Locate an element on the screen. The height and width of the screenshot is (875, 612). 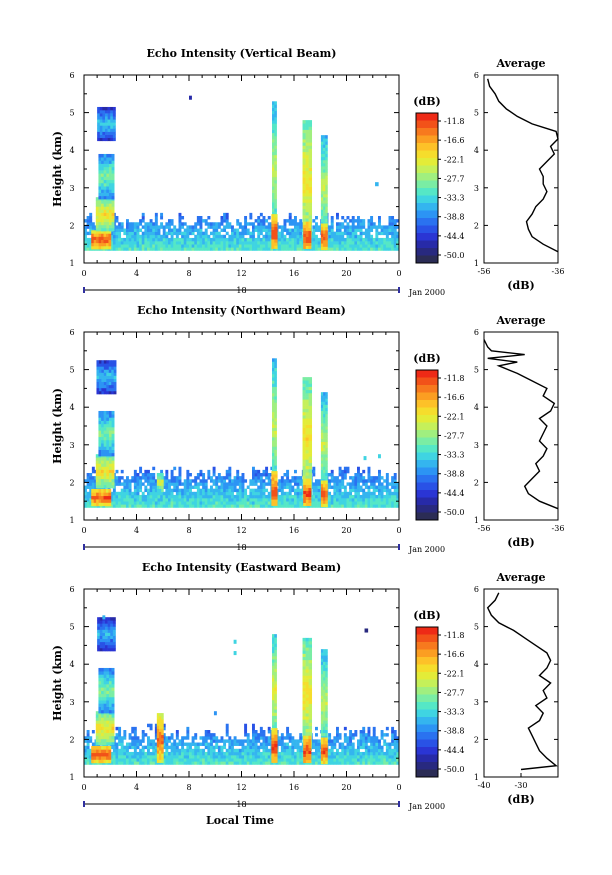
y-tick-label: 2 is located at coordinates (71, 482).